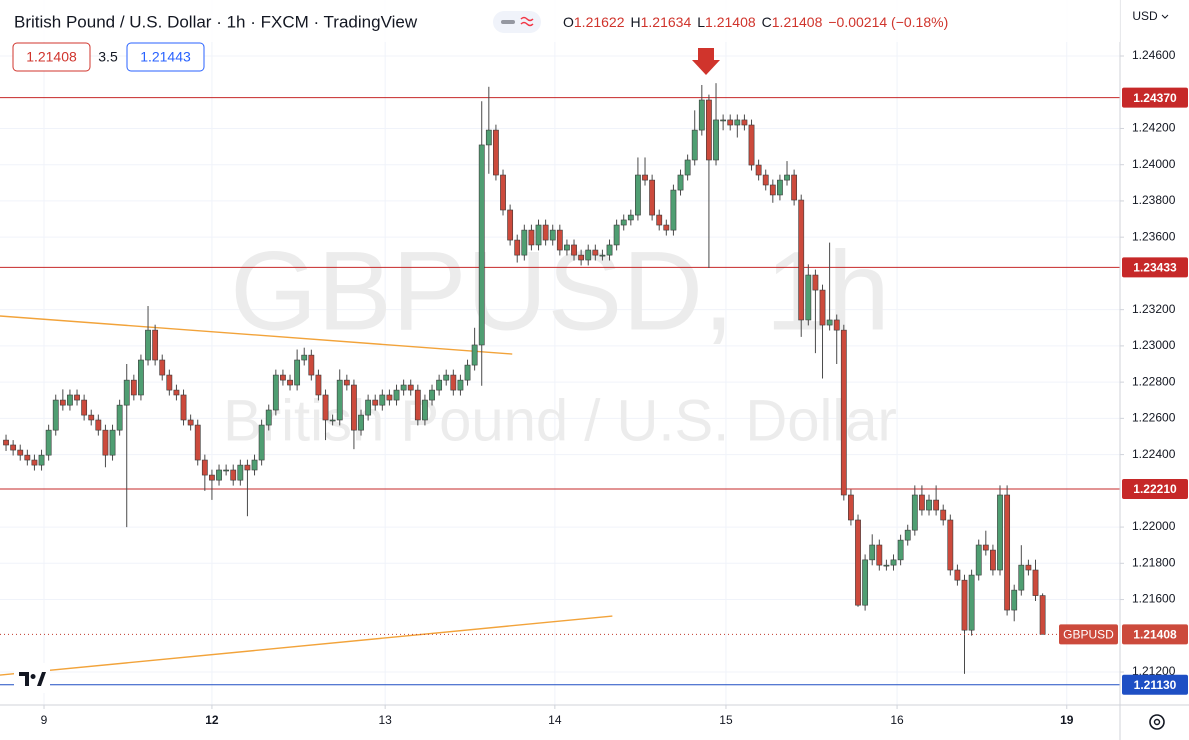 The image size is (1189, 740). Describe the element at coordinates (730, 22) in the screenshot. I see `ohlc-value: 1.21408` at that location.